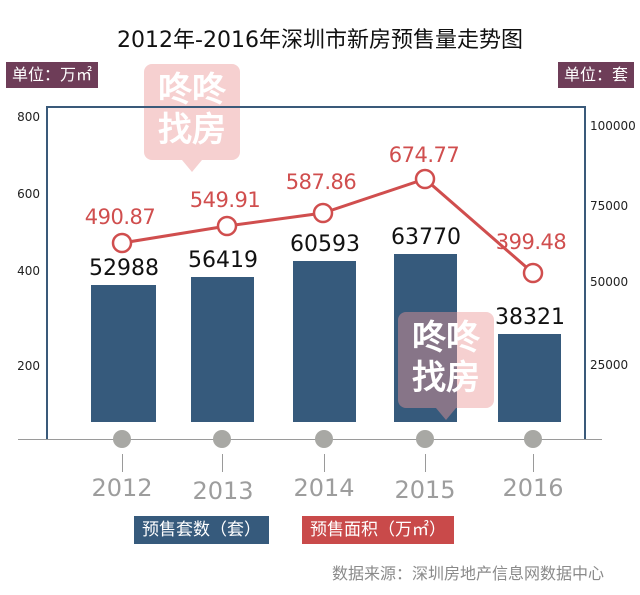 The width and height of the screenshot is (640, 595). I want to click on right-tick-25000: 25000, so click(609, 365).